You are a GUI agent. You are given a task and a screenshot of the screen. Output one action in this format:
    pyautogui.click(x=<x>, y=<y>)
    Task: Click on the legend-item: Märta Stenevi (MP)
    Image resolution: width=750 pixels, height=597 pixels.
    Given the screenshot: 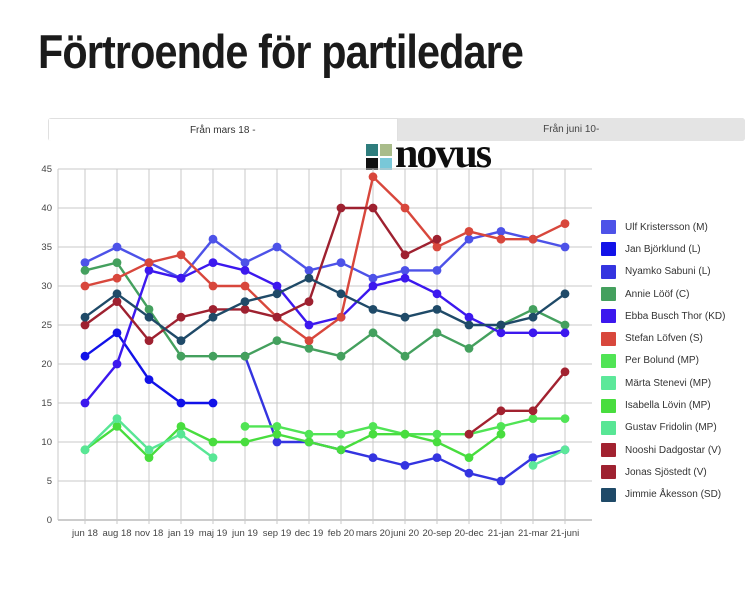 What is the action you would take?
    pyautogui.click(x=663, y=383)
    